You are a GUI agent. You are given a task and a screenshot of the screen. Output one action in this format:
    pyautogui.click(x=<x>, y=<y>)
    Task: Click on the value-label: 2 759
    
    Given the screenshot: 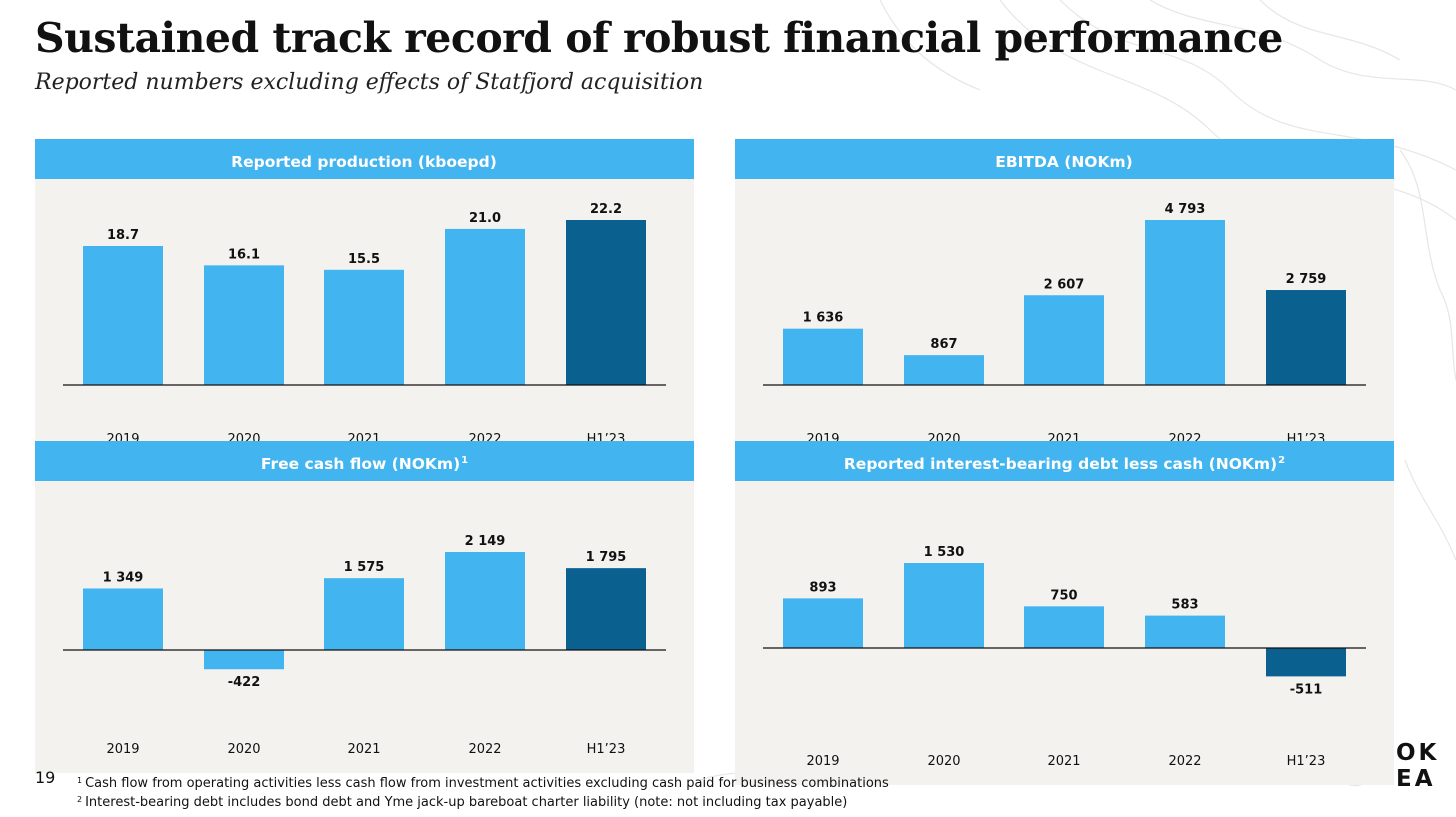 What is the action you would take?
    pyautogui.click(x=1306, y=279)
    